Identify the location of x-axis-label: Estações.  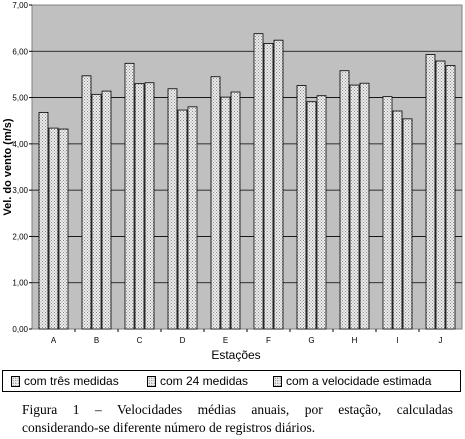
(235, 355).